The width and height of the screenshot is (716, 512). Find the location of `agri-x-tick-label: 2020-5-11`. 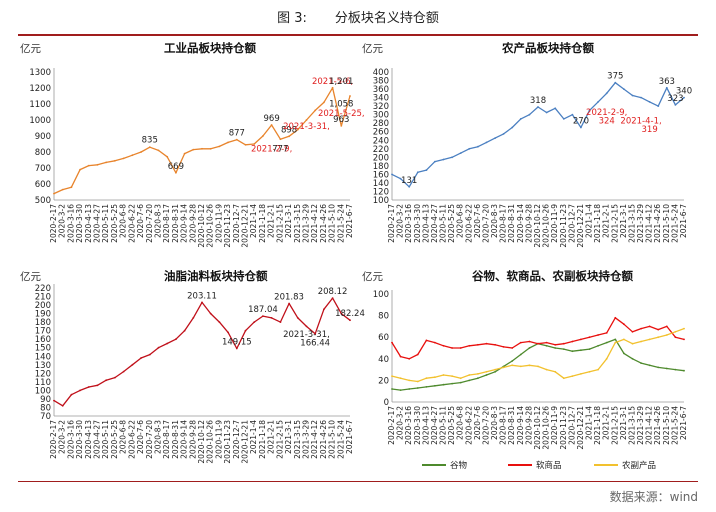

agri-x-tick-label: 2020-5-11 is located at coordinates (443, 223).